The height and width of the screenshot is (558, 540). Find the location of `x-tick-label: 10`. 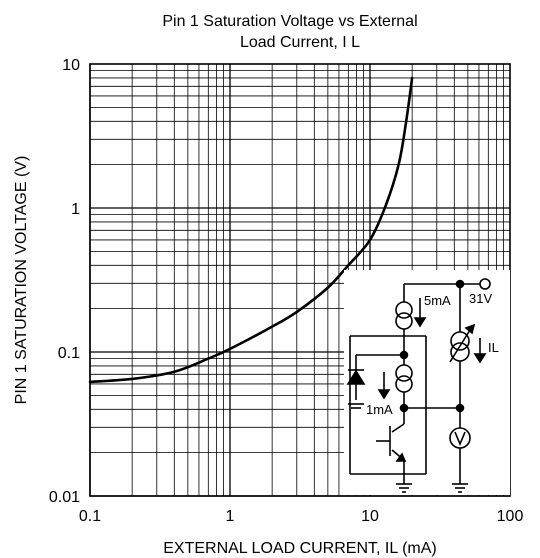

x-tick-label: 10 is located at coordinates (370, 516).